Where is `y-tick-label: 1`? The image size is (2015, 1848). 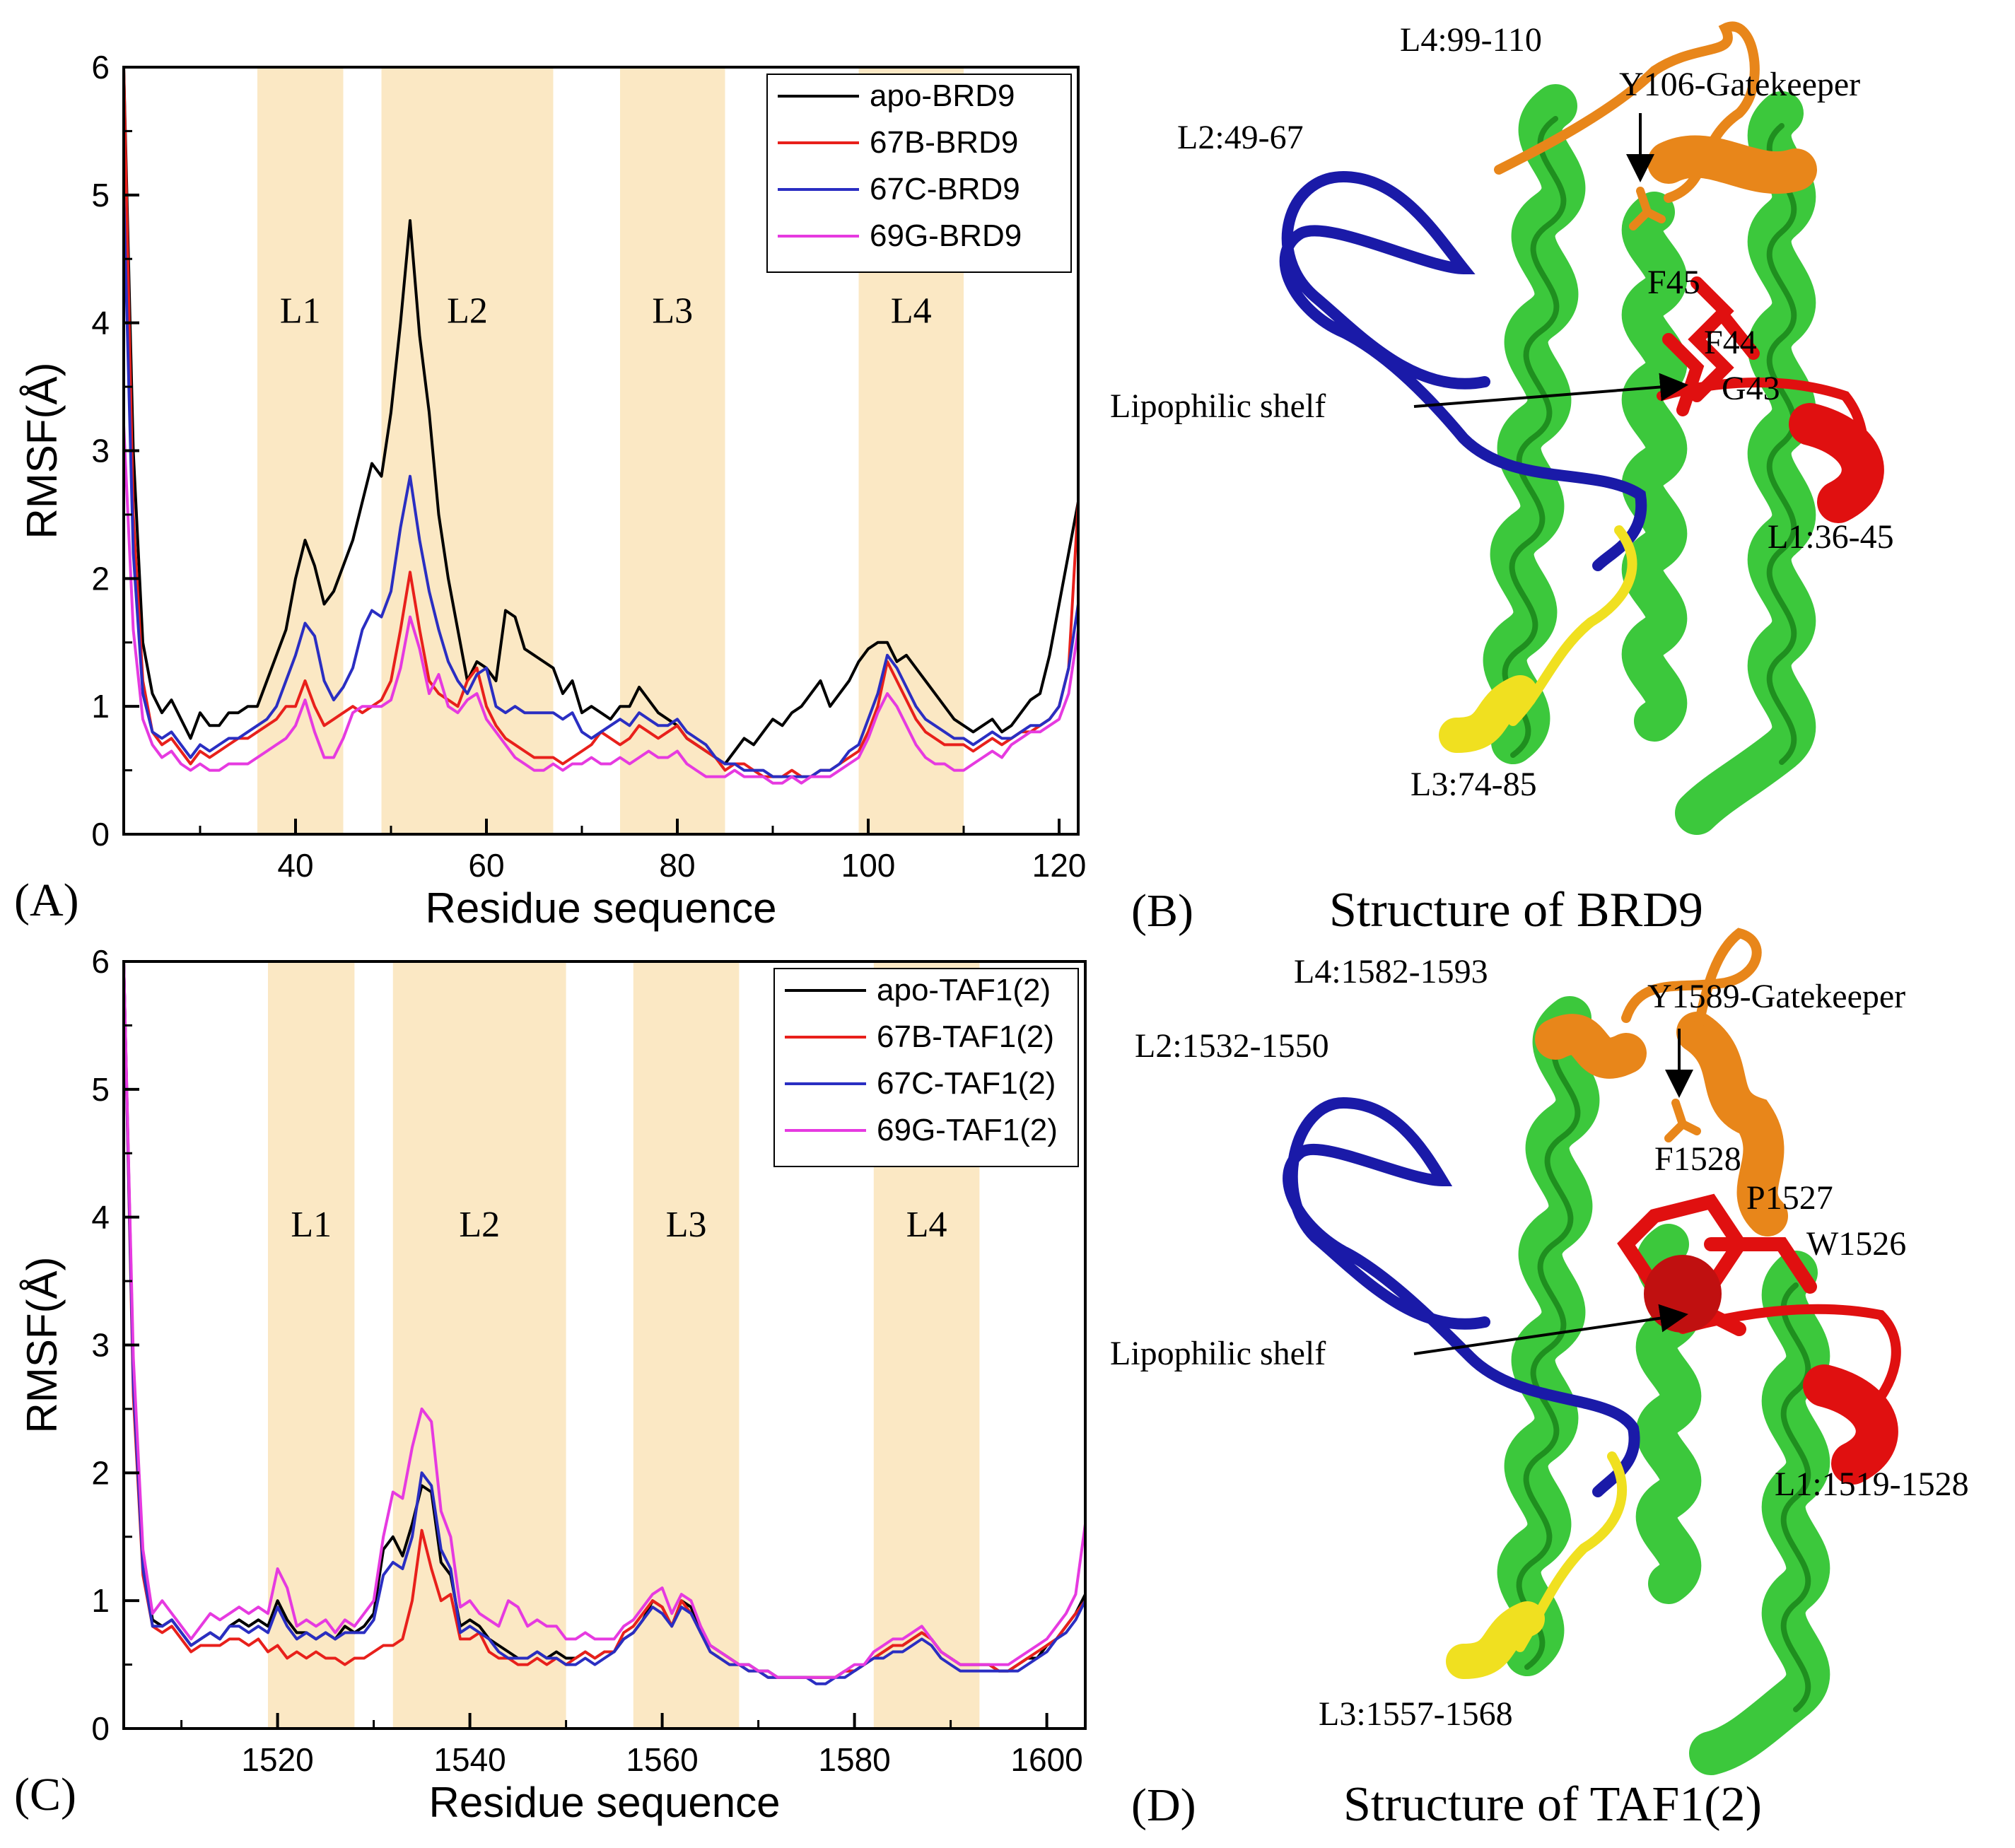
y-tick-label: 1 is located at coordinates (100, 1600).